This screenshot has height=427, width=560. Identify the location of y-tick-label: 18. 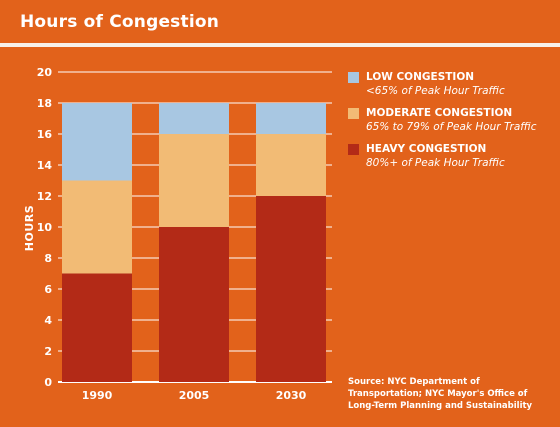
(44, 103).